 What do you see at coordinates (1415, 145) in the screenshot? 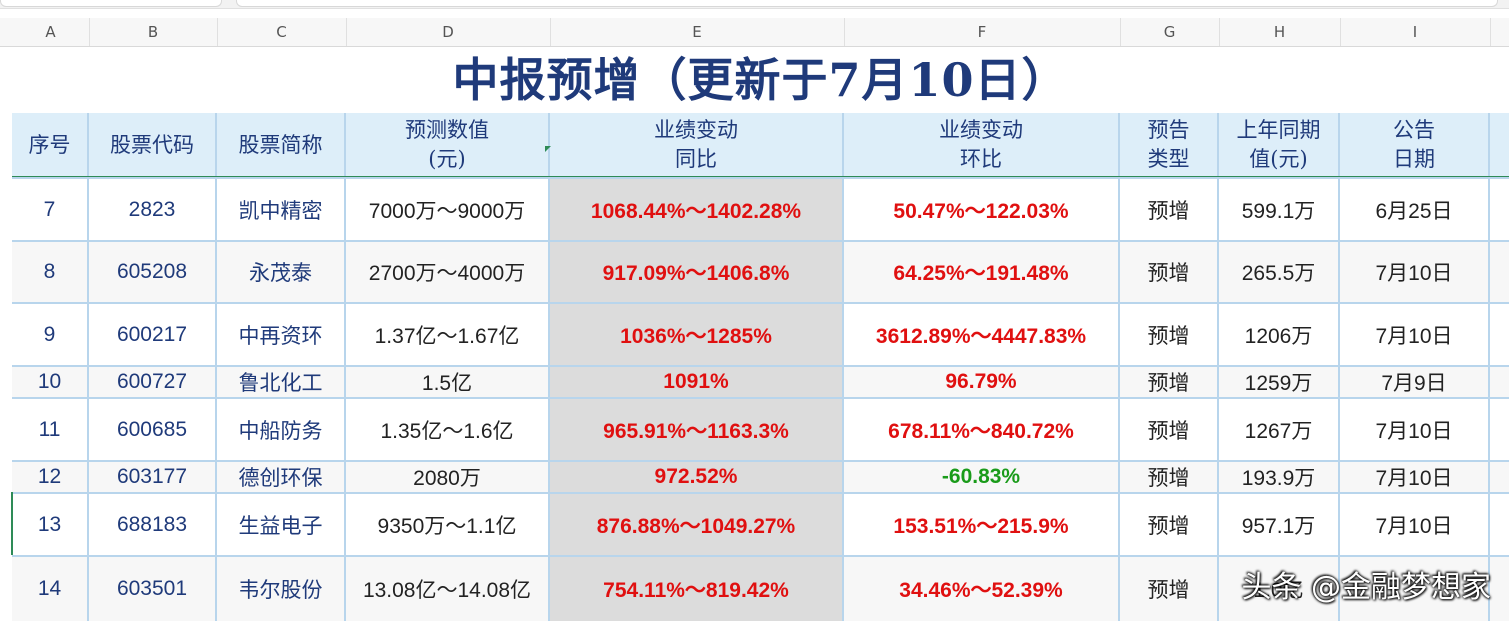
I see `header-date: 公告 日期` at bounding box center [1415, 145].